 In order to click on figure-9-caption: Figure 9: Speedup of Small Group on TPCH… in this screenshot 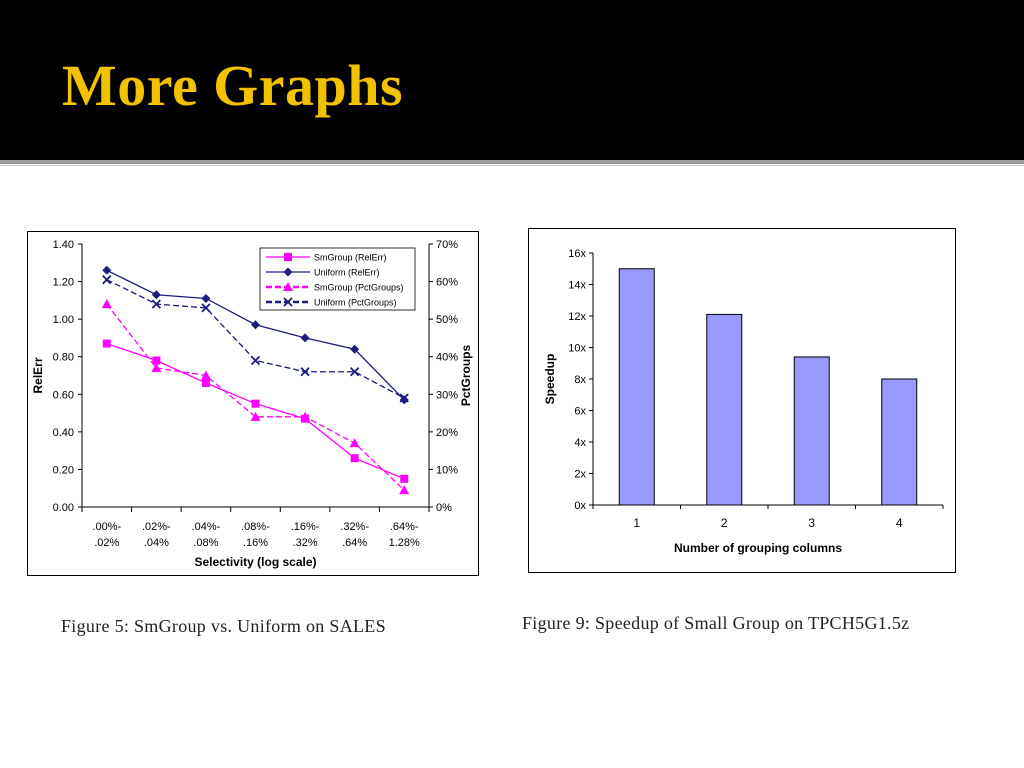, I will do `click(716, 623)`.